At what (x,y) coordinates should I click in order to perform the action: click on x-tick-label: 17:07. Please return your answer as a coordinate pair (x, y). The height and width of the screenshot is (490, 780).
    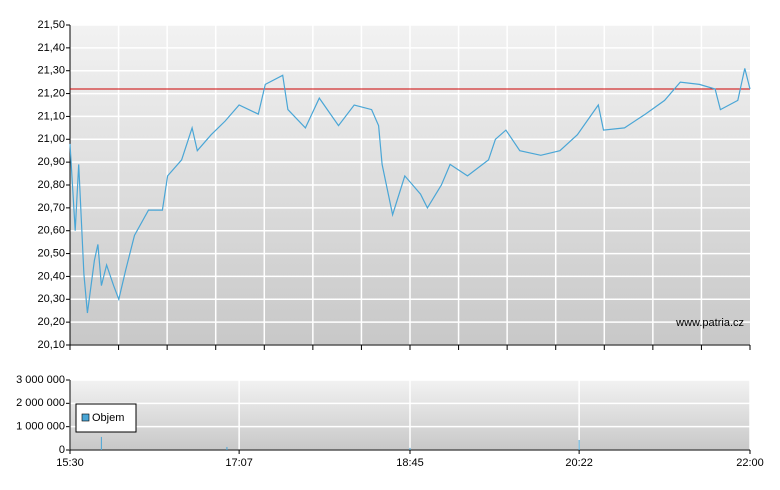
    Looking at the image, I should click on (239, 463).